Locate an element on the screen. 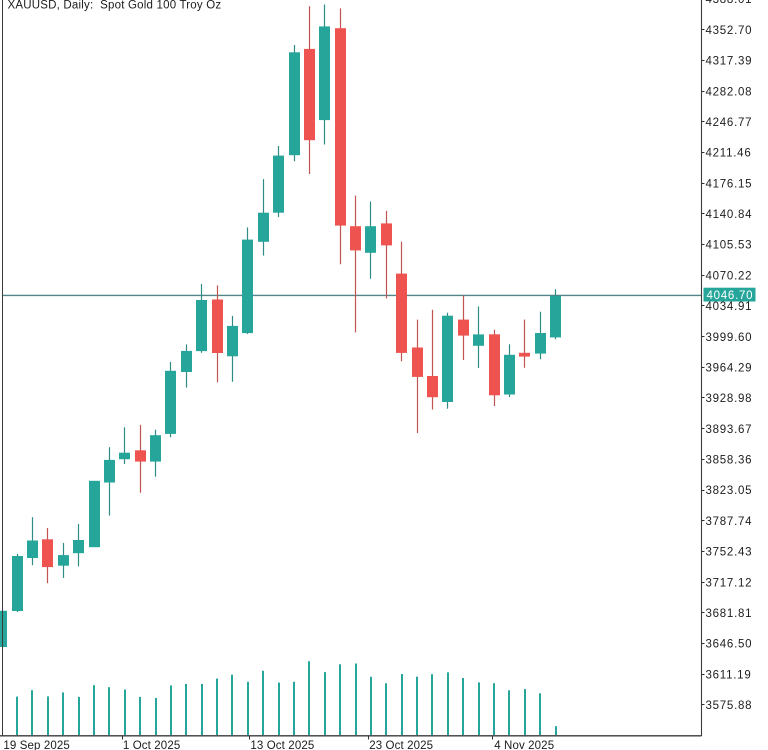 Image resolution: width=768 pixels, height=750 pixels. svg-text: 4140.84 is located at coordinates (729, 215).